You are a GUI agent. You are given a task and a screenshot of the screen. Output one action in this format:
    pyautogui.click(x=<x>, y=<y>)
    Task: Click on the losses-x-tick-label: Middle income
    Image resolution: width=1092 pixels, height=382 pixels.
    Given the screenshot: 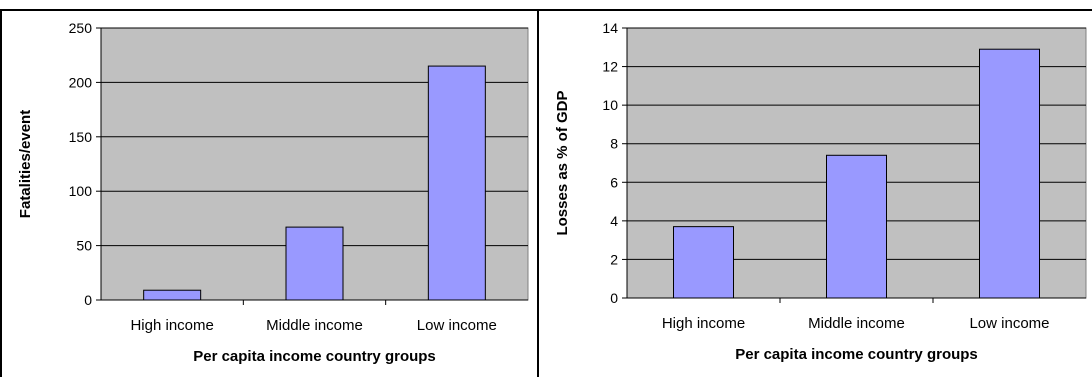 What is the action you would take?
    pyautogui.click(x=856, y=323)
    